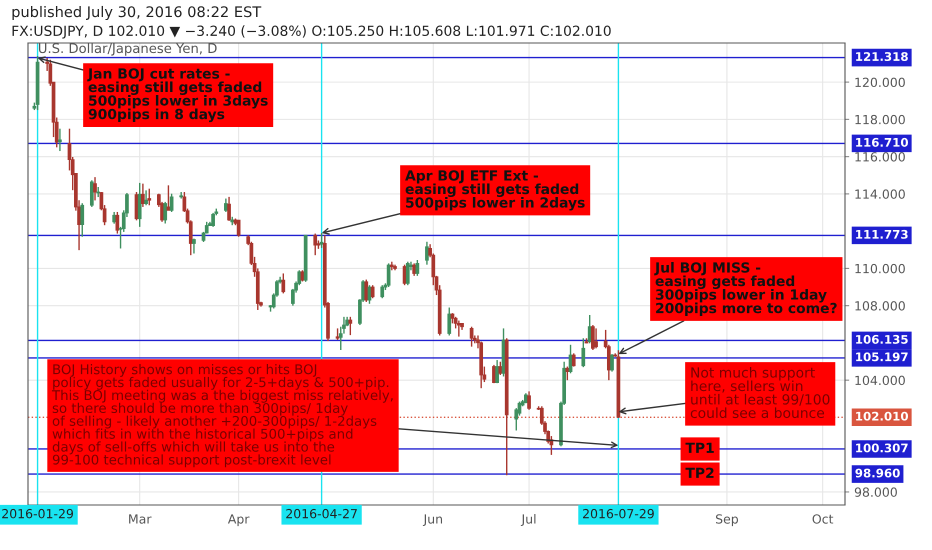 The height and width of the screenshot is (550, 932). What do you see at coordinates (880, 381) in the screenshot?
I see `y-tick-label: 104.000` at bounding box center [880, 381].